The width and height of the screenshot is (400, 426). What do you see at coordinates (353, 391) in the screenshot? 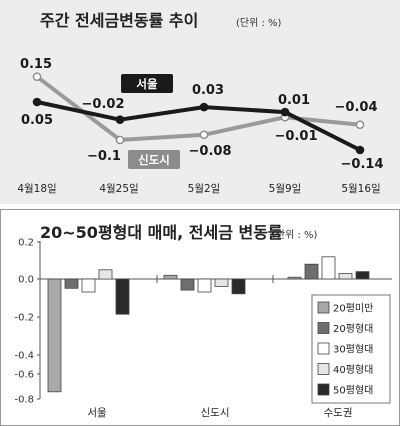
I see `legend-label: 50평형대` at bounding box center [353, 391].